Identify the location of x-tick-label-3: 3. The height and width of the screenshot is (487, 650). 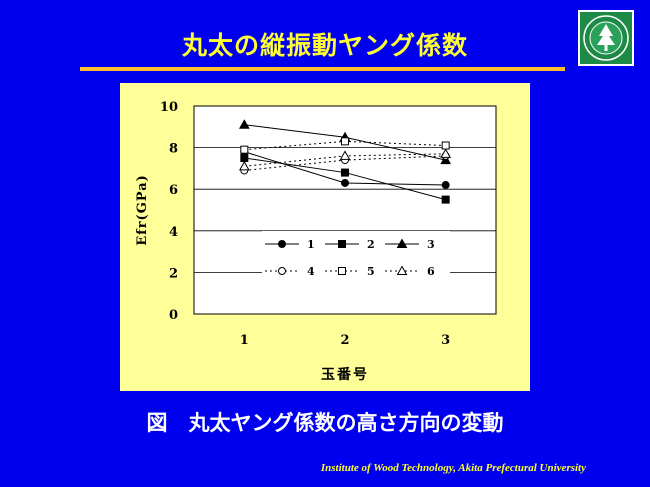
(445, 340).